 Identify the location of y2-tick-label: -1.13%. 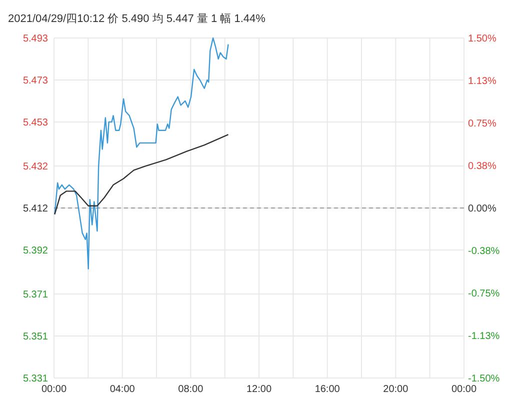
(484, 336).